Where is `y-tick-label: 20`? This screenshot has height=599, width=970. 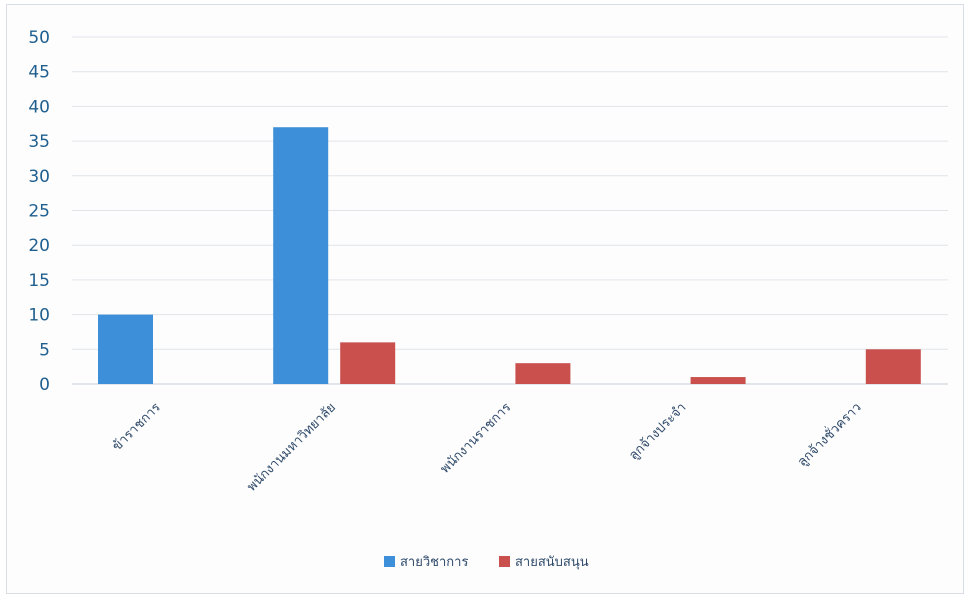
y-tick-label: 20 is located at coordinates (39, 246).